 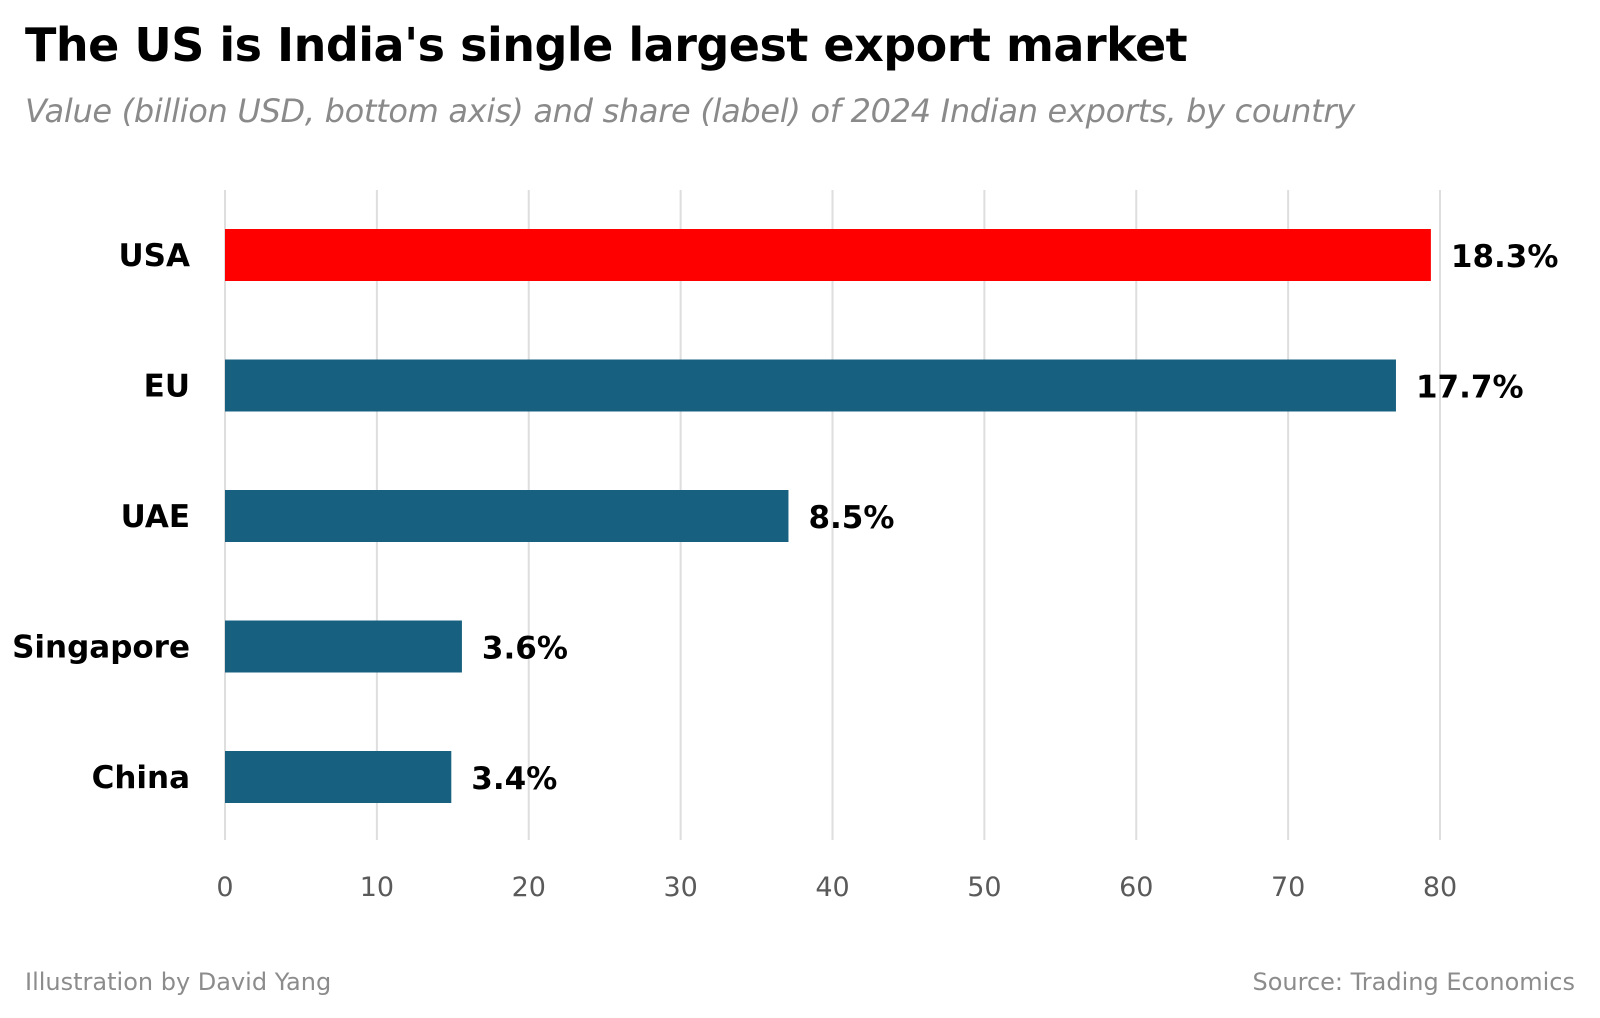 I want to click on x-axis-ticks: 0 10 20 30 40 50 60 70 80, so click(x=836, y=887).